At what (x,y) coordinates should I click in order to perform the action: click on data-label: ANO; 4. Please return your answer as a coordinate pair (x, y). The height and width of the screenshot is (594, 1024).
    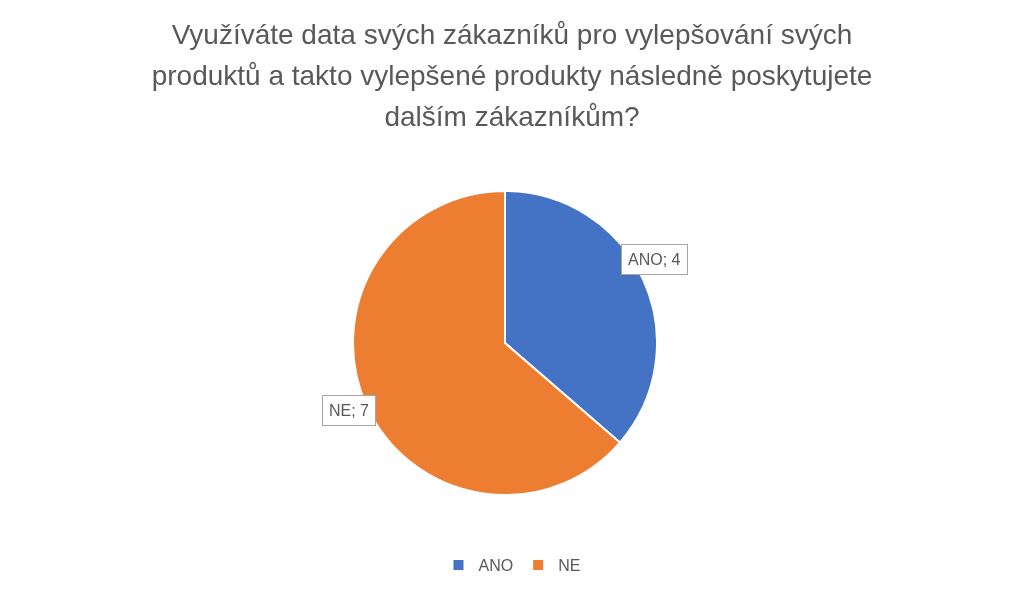
    Looking at the image, I should click on (654, 259).